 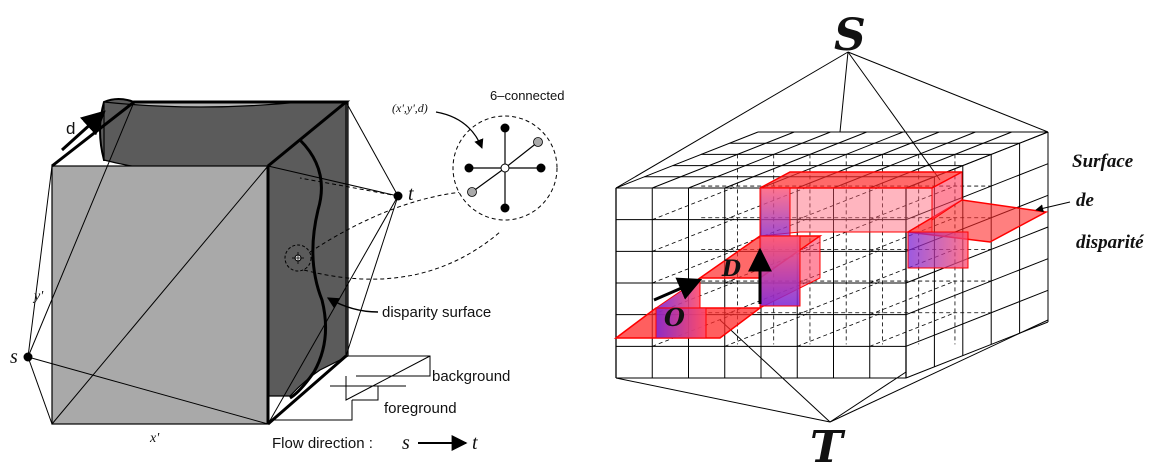 What do you see at coordinates (731, 269) in the screenshot?
I see `label-D: D` at bounding box center [731, 269].